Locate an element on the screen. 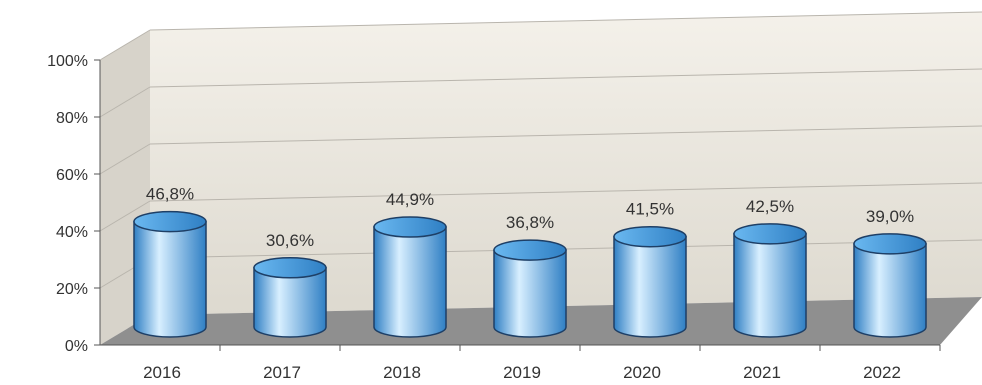 This screenshot has width=982, height=385. data-label-2019: 36,8% is located at coordinates (530, 222).